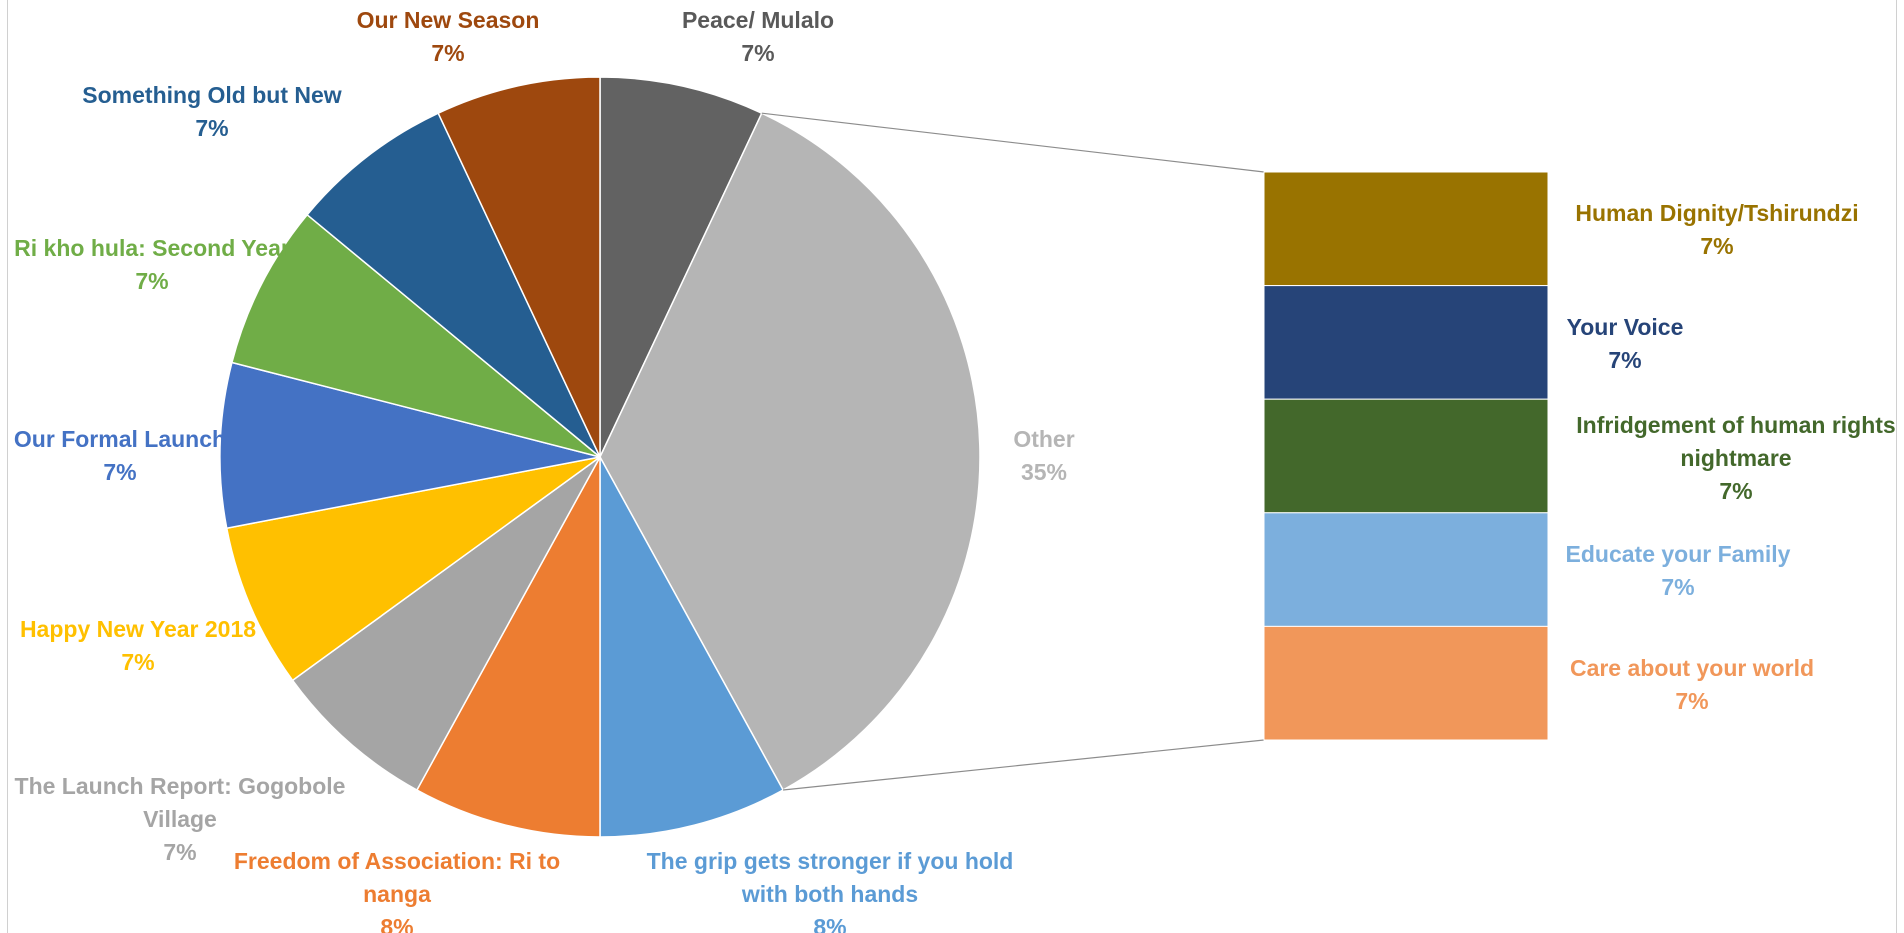 Image resolution: width=1904 pixels, height=933 pixels. What do you see at coordinates (790, 452) in the screenshot?
I see `pie-slice-other` at bounding box center [790, 452].